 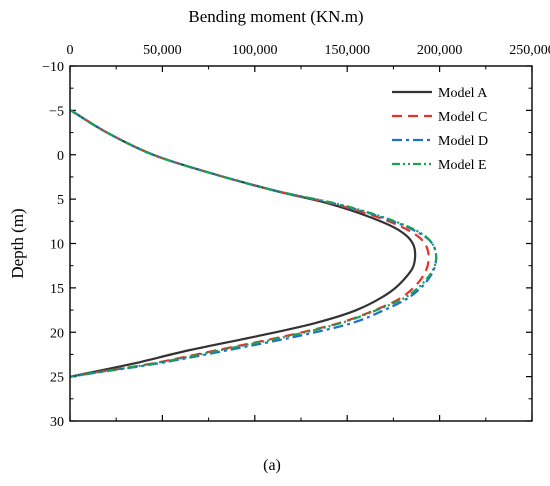 What do you see at coordinates (57, 378) in the screenshot?
I see `y-tick-label: 25` at bounding box center [57, 378].